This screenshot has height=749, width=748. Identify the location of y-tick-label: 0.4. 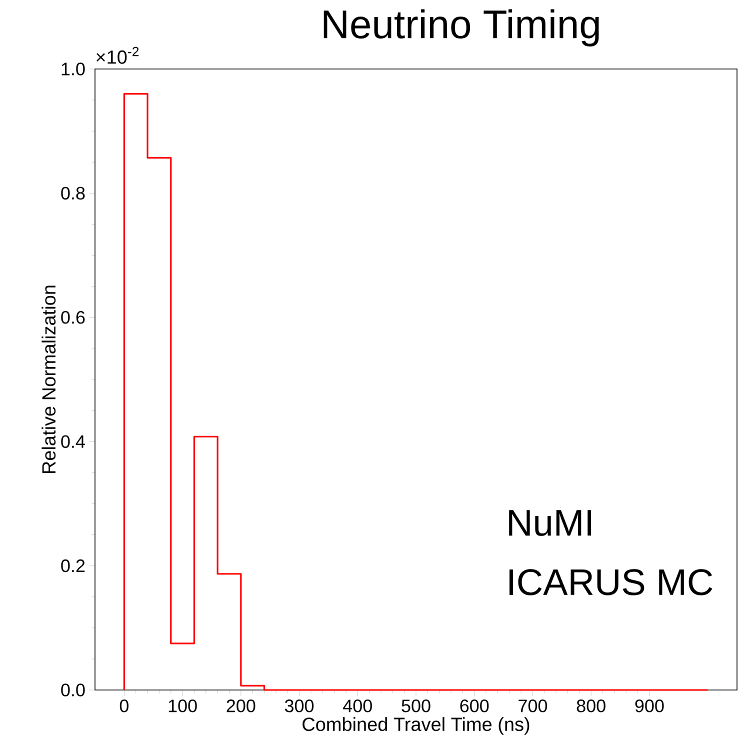
(73, 441).